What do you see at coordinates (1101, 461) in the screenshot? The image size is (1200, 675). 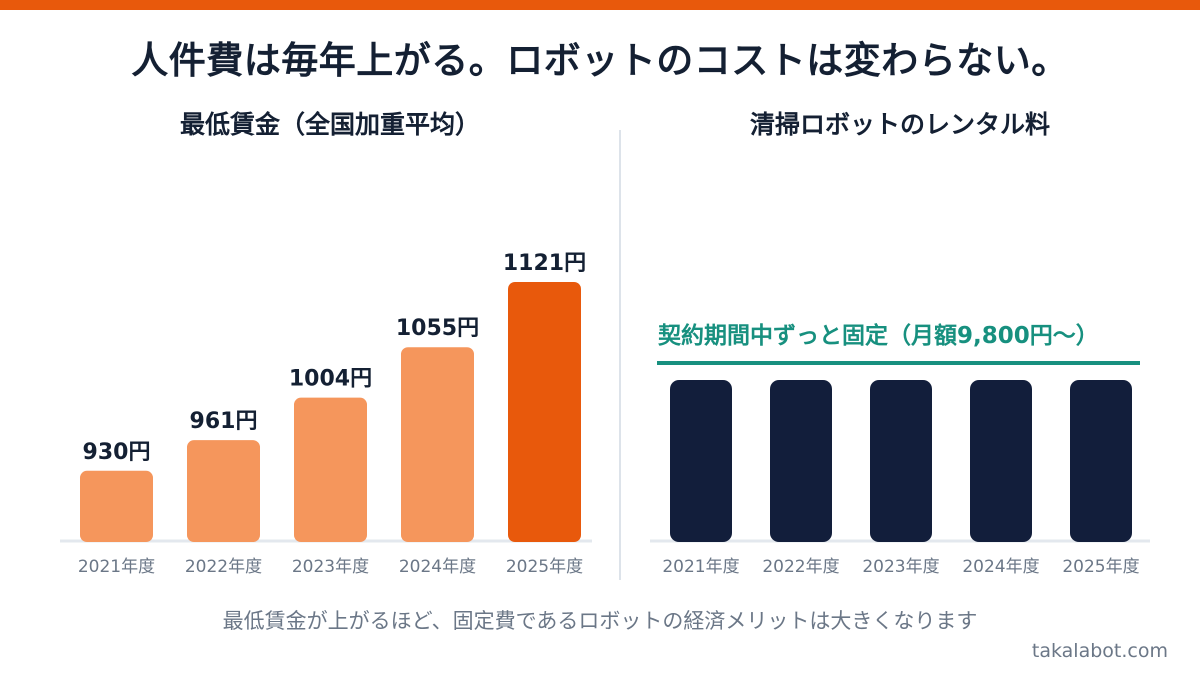 I see `rental-bar-2025年度` at bounding box center [1101, 461].